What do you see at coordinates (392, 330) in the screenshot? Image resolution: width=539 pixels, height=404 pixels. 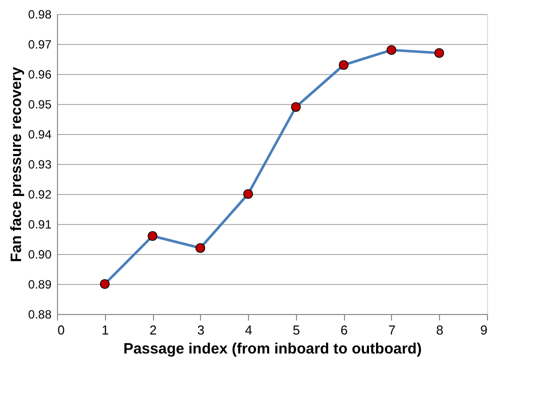 I see `x-tick-label: 7` at bounding box center [392, 330].